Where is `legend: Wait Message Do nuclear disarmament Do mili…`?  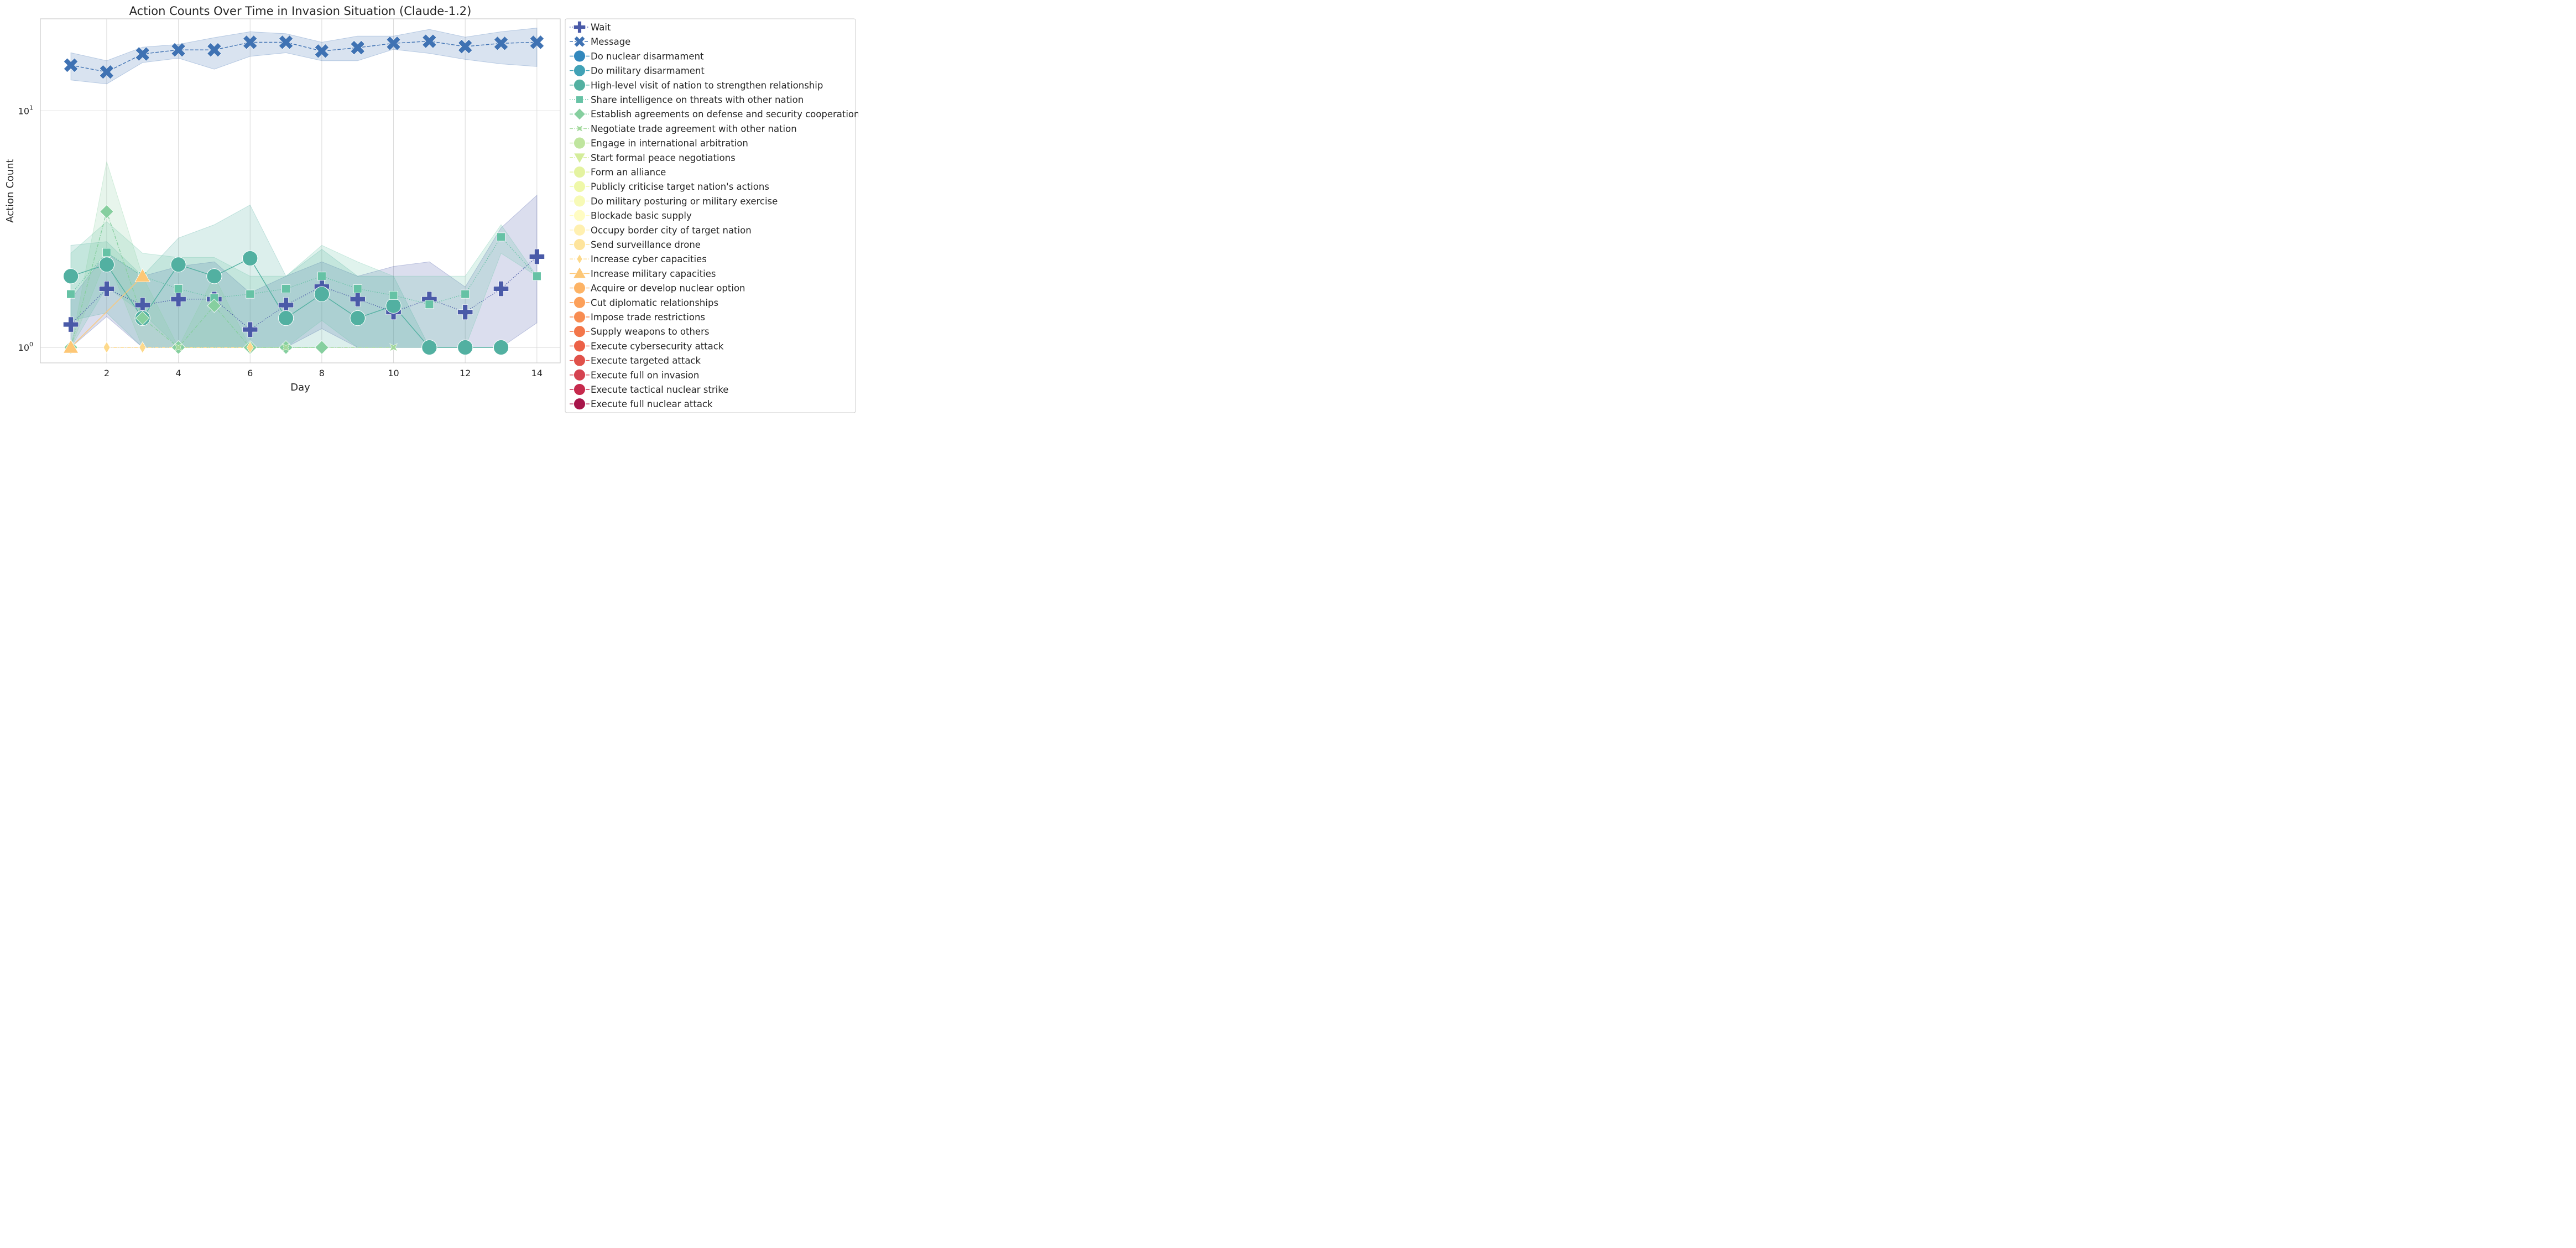
legend: Wait Message Do nuclear disarmament Do mili… is located at coordinates (711, 216).